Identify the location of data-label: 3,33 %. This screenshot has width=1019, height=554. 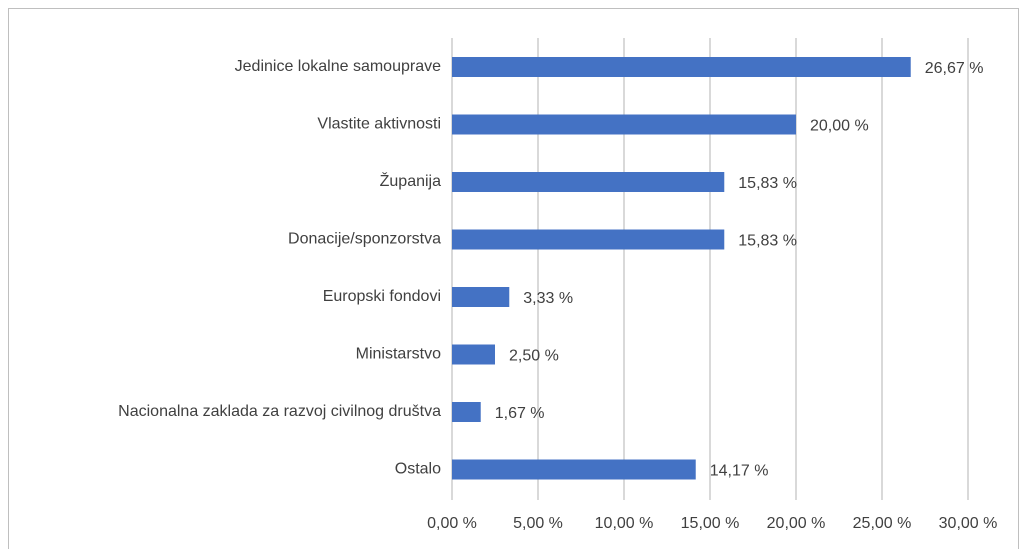
(548, 298).